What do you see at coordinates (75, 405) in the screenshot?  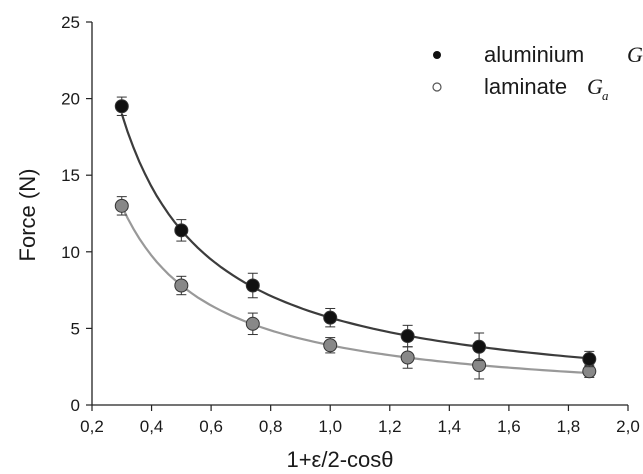 I see `y-tick-label: 0` at bounding box center [75, 405].